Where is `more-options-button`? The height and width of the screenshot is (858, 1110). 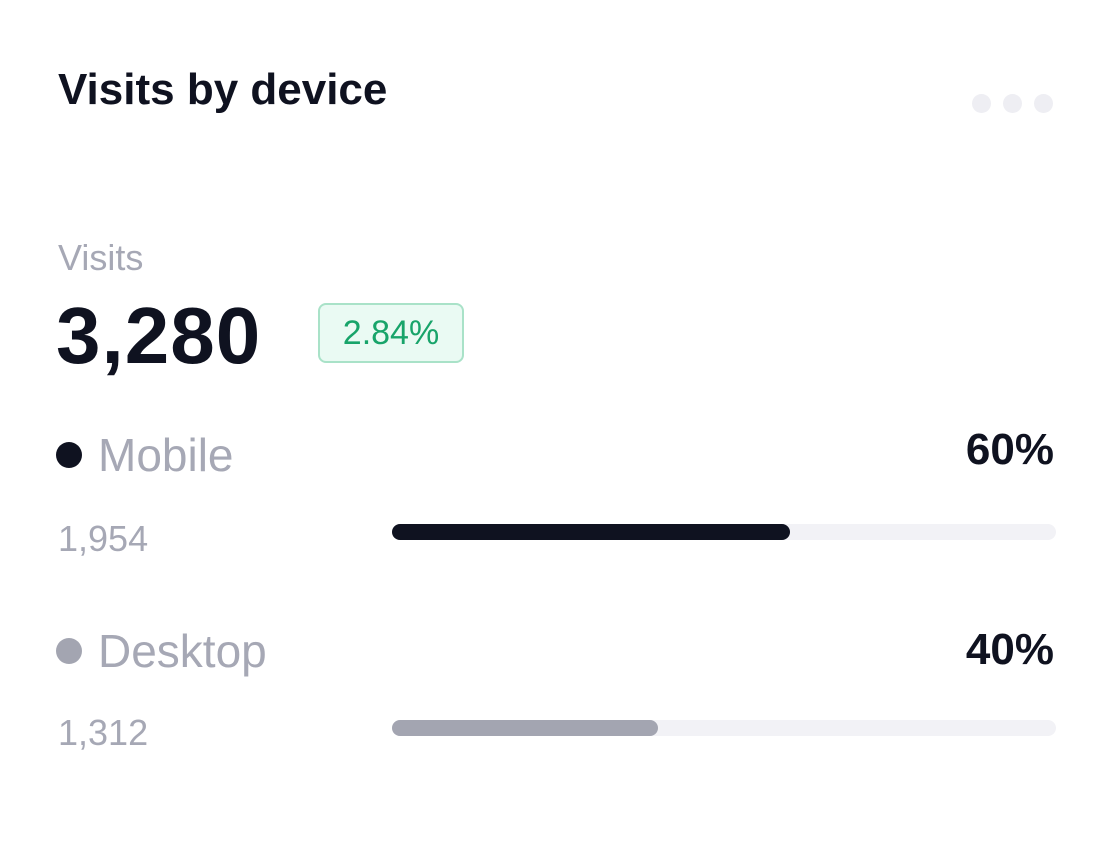
more-options-button is located at coordinates (1016, 103).